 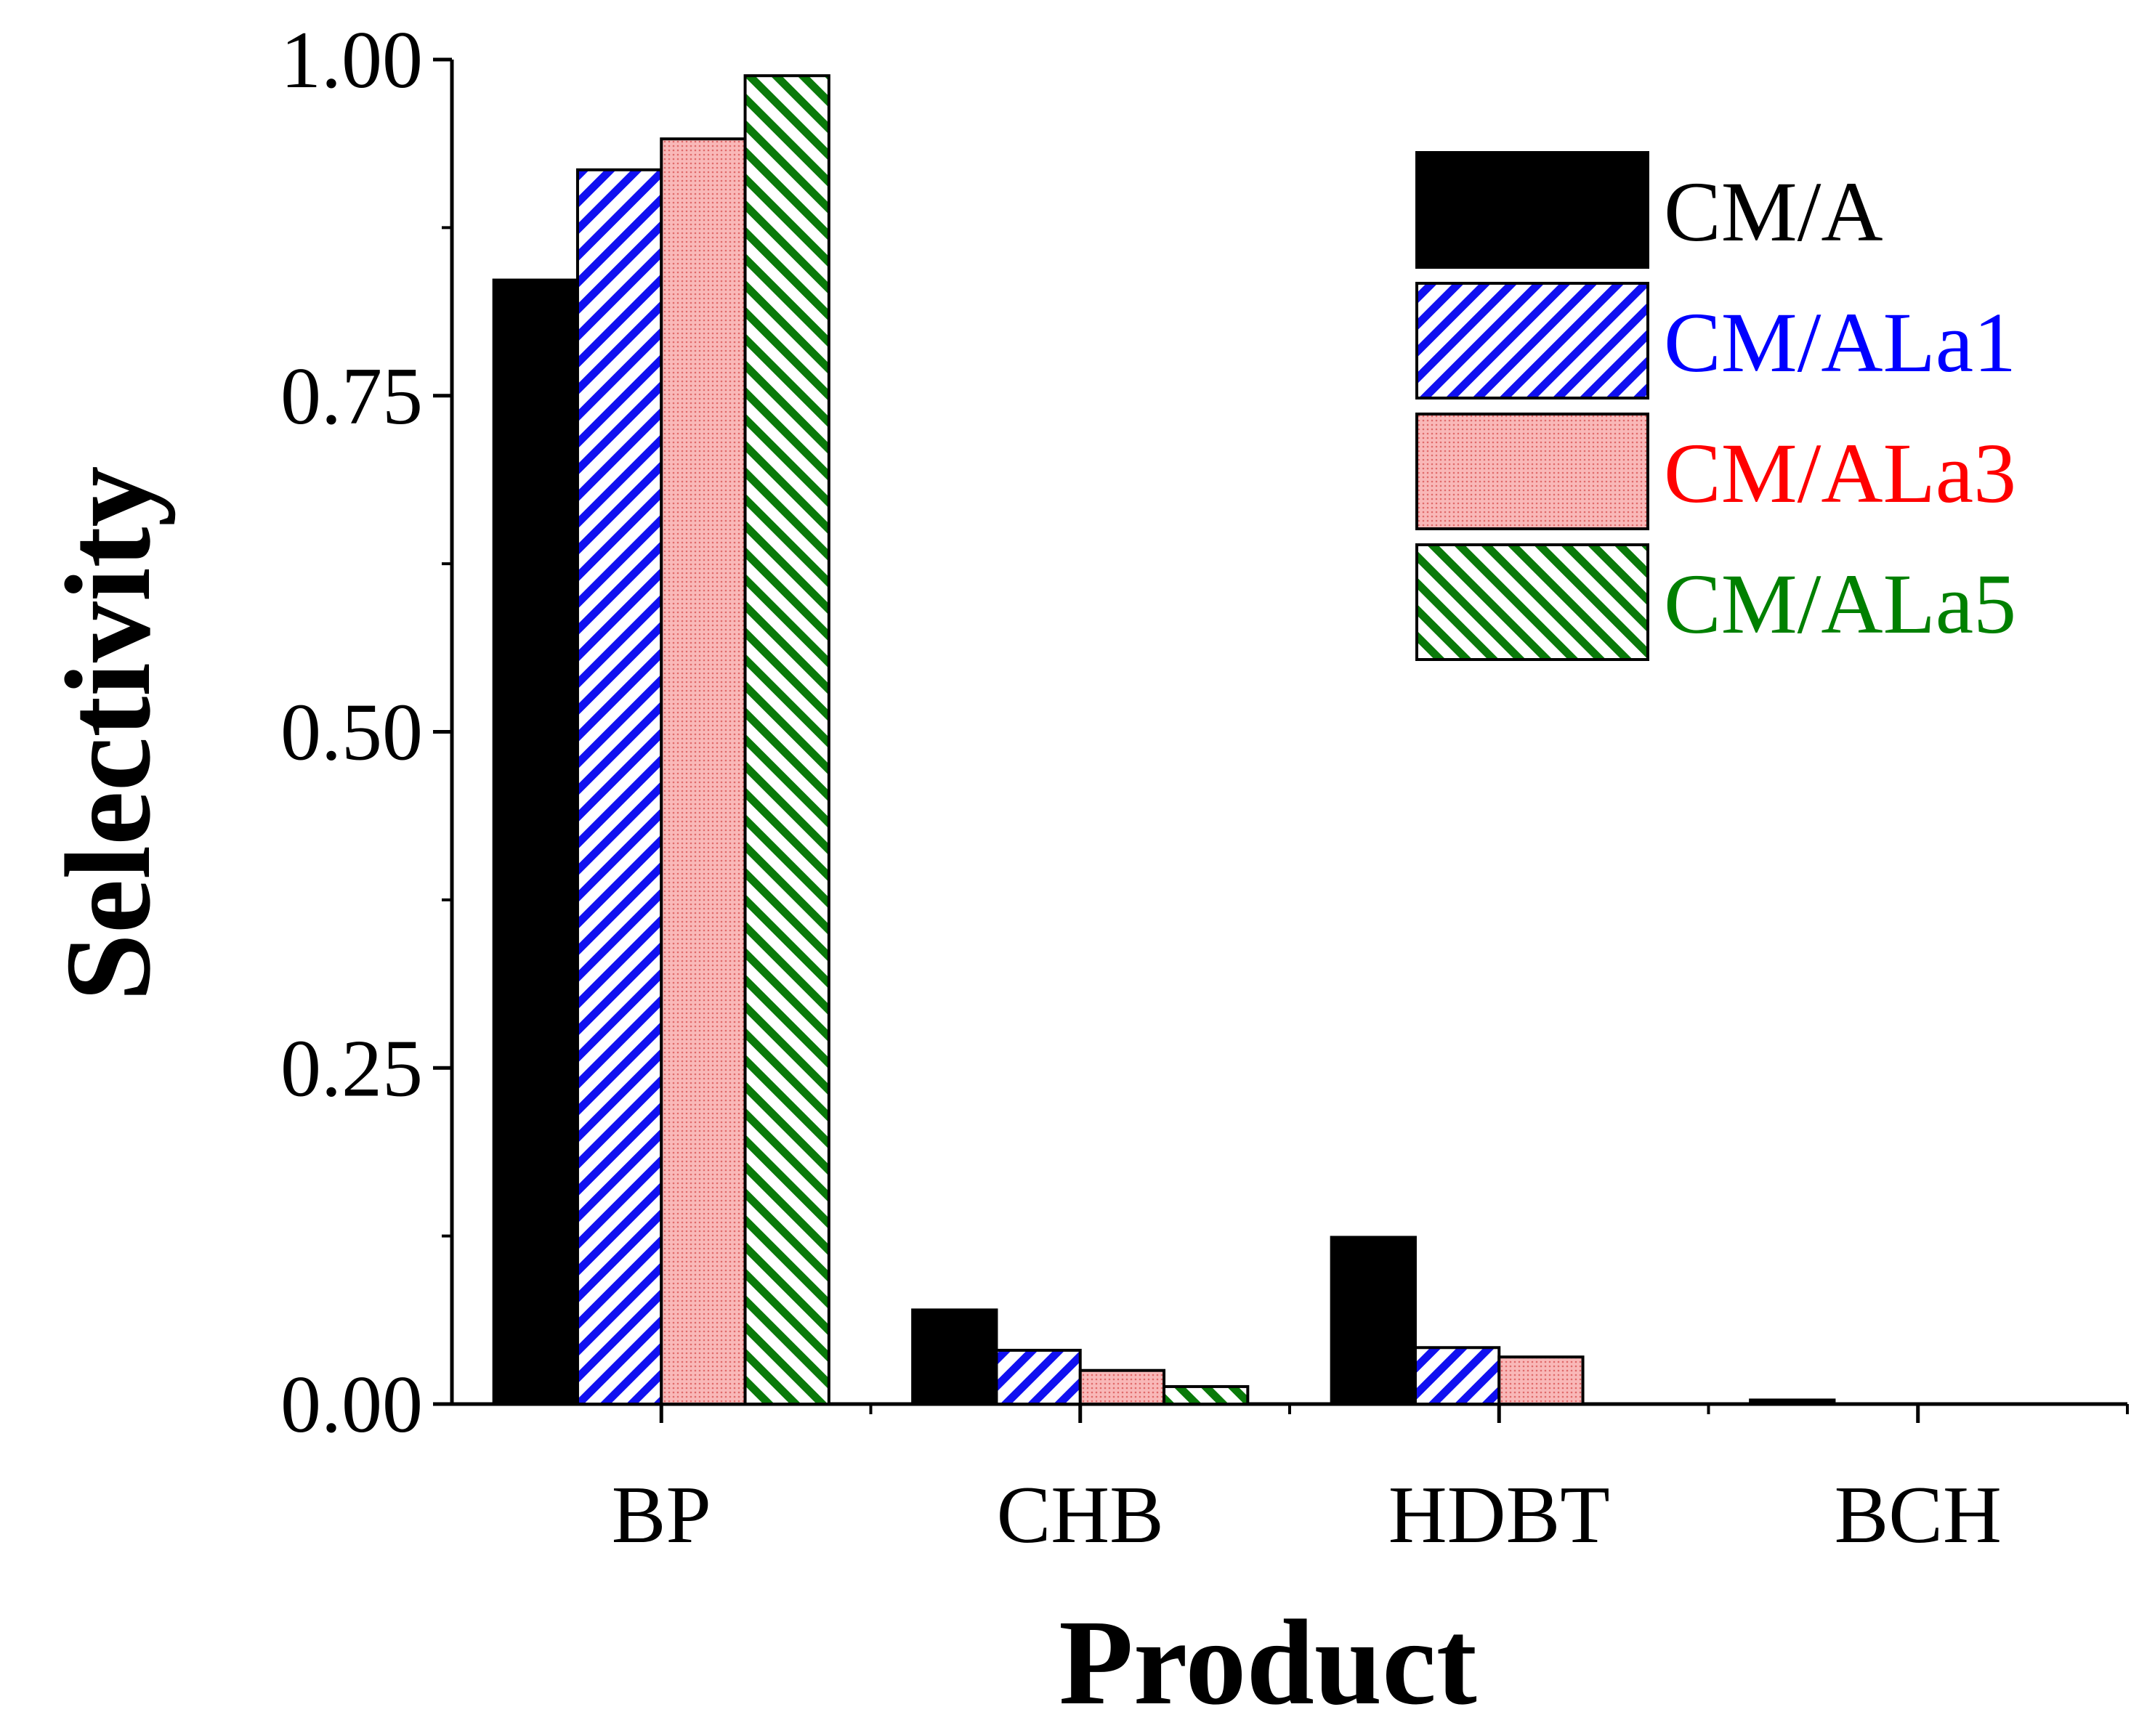 What do you see at coordinates (1499, 1515) in the screenshot?
I see `x-tick-label: HDBT` at bounding box center [1499, 1515].